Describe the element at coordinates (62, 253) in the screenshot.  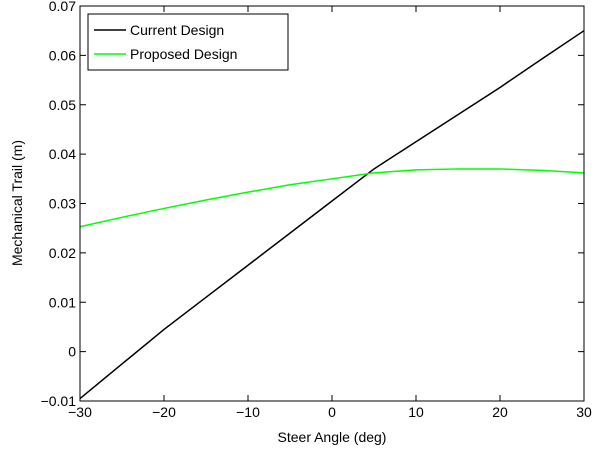
I see `y-tick-label: 0.02` at that location.